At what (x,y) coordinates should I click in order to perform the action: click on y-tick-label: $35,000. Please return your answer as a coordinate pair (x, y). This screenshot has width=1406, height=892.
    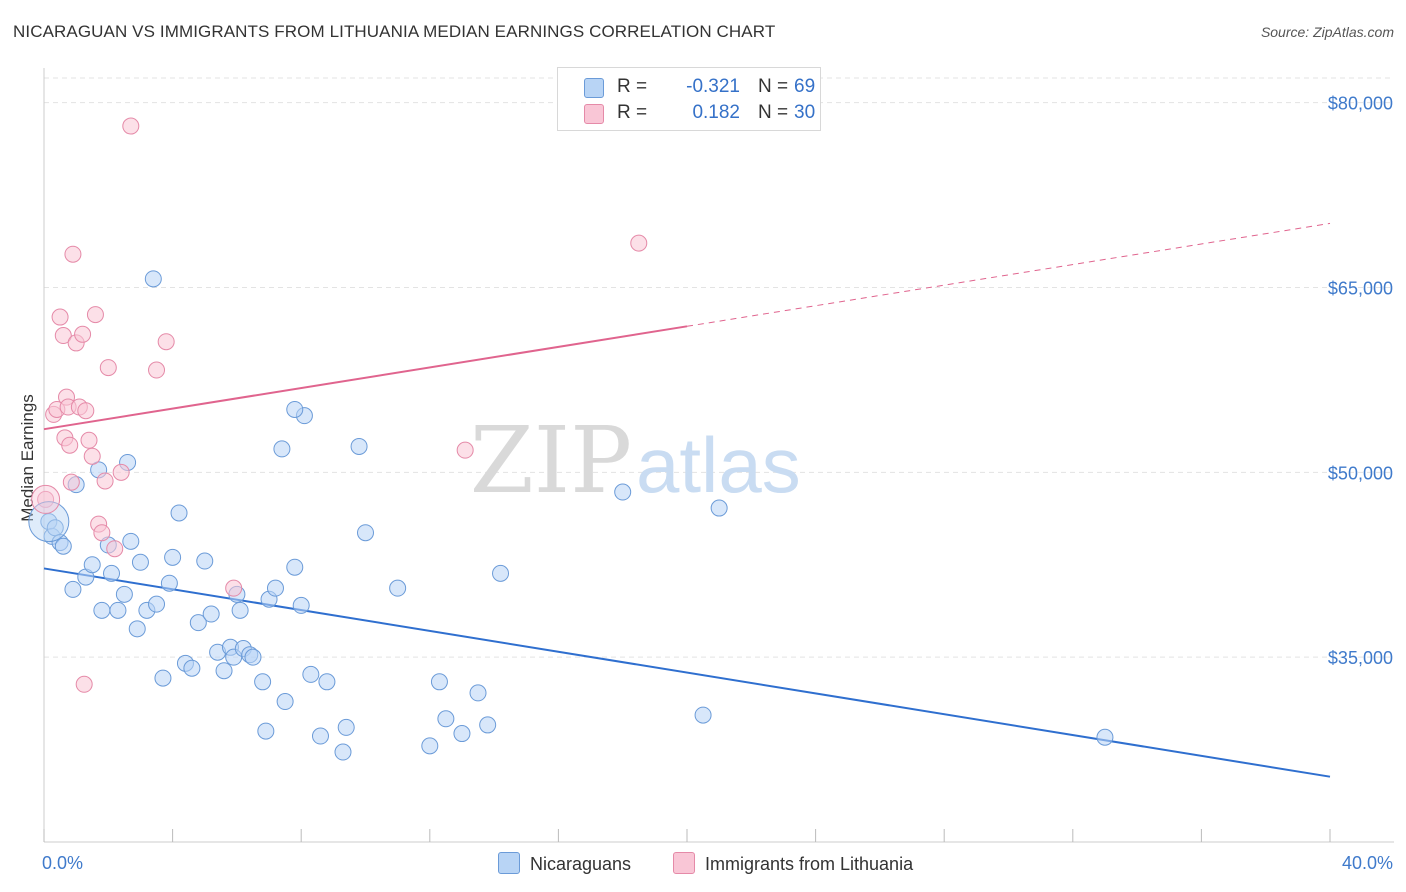
    Looking at the image, I should click on (1360, 658).